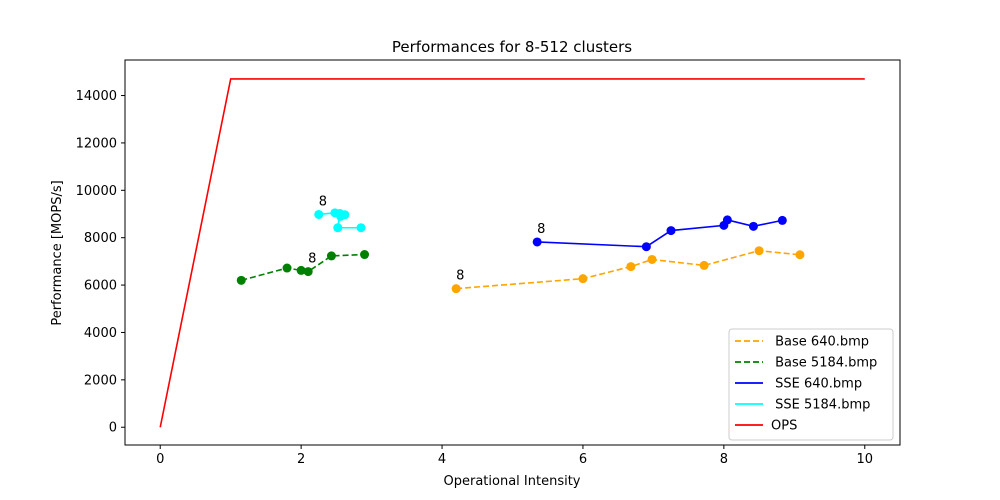  I want to click on x-tick-label: 10, so click(864, 459).